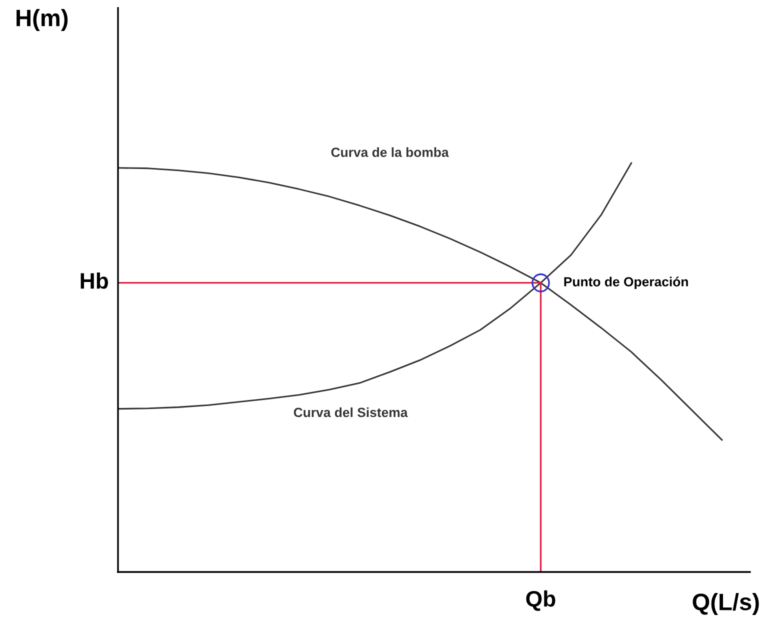 The width and height of the screenshot is (766, 619). I want to click on ref-line-label: Hb, so click(94, 280).